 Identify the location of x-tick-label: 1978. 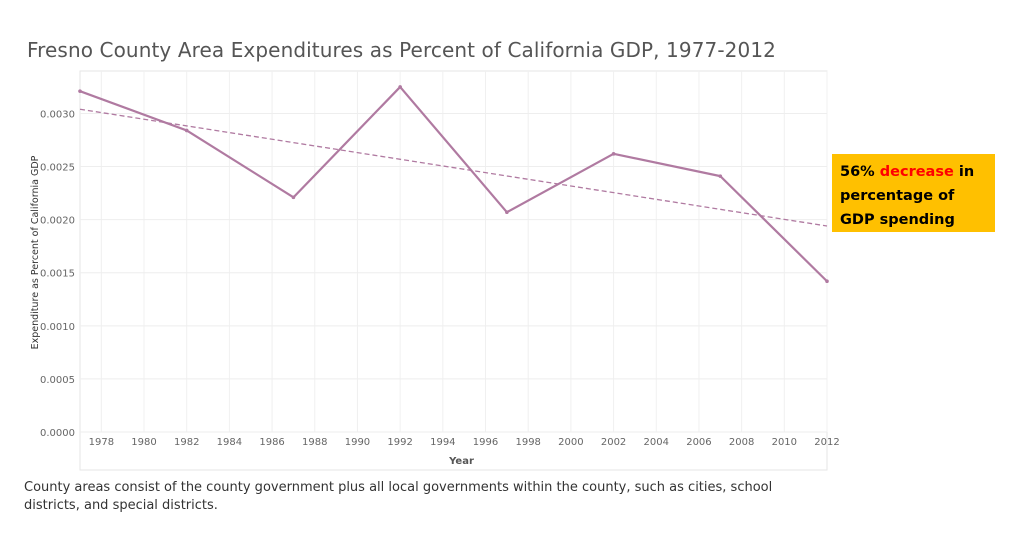
(101, 442).